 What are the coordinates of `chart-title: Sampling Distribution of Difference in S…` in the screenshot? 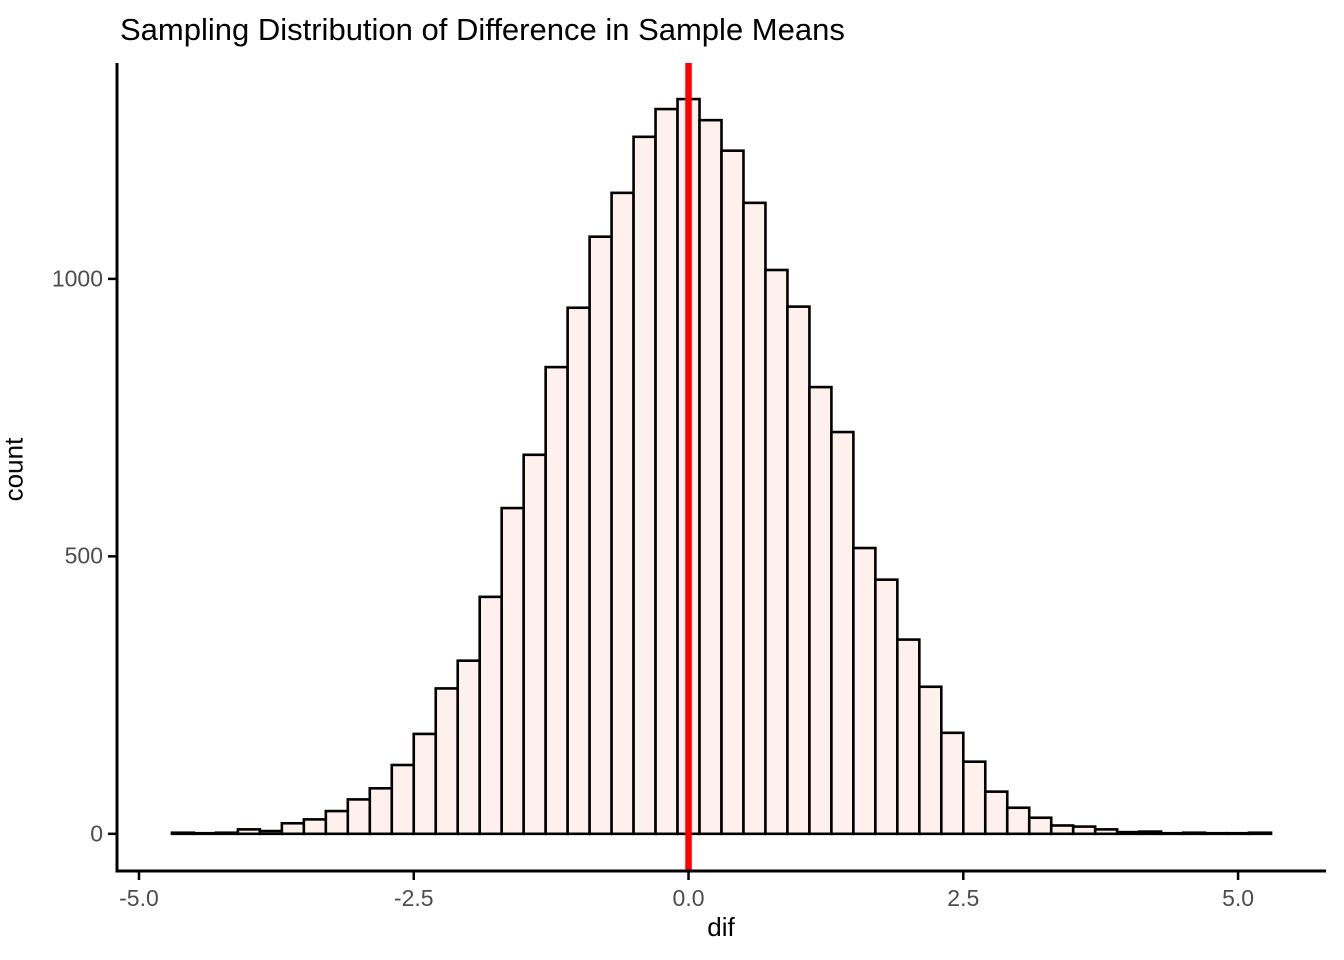 It's located at (482, 29).